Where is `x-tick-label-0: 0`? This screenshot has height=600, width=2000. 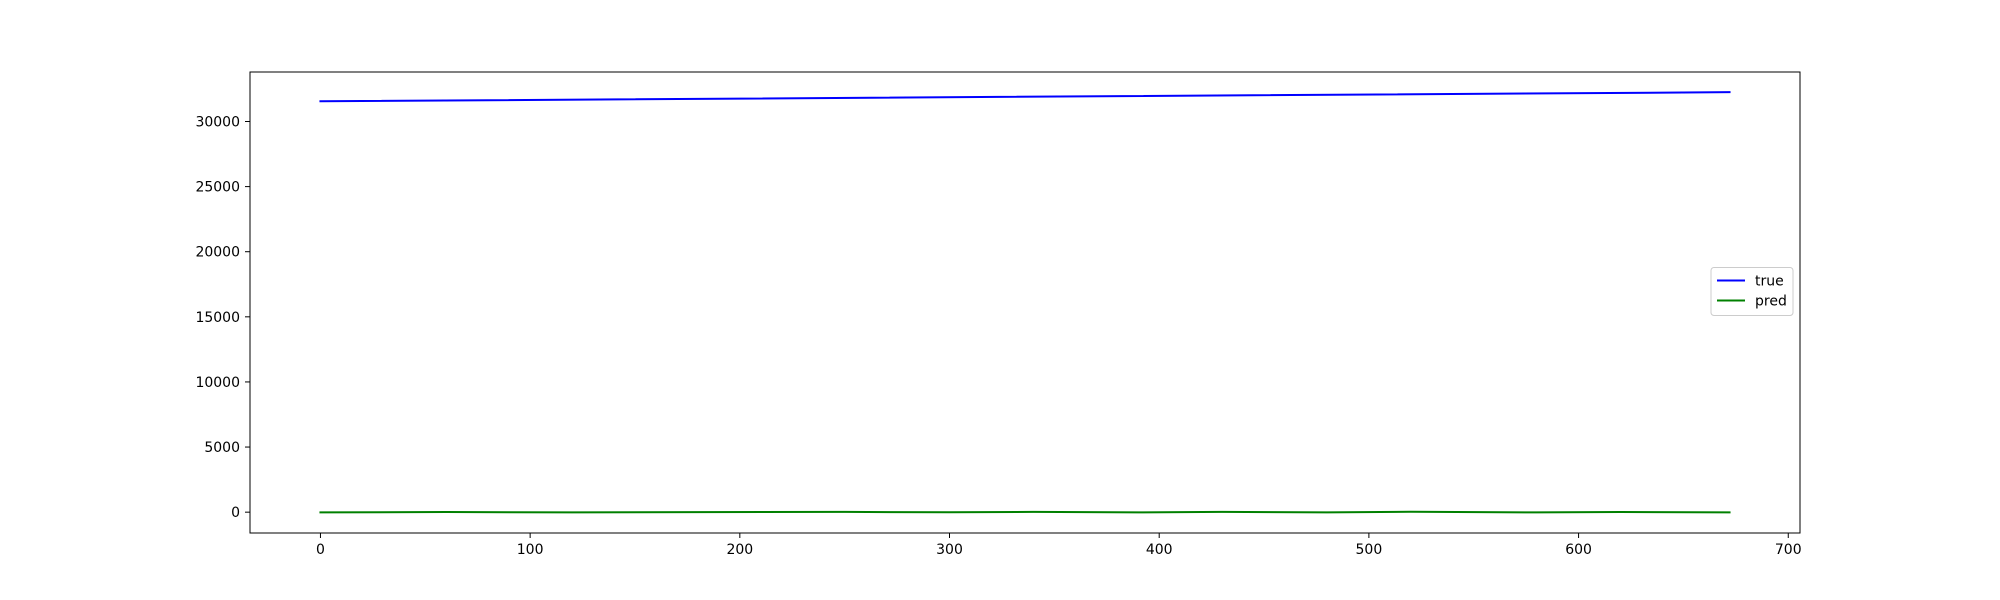
x-tick-label-0: 0 is located at coordinates (320, 550).